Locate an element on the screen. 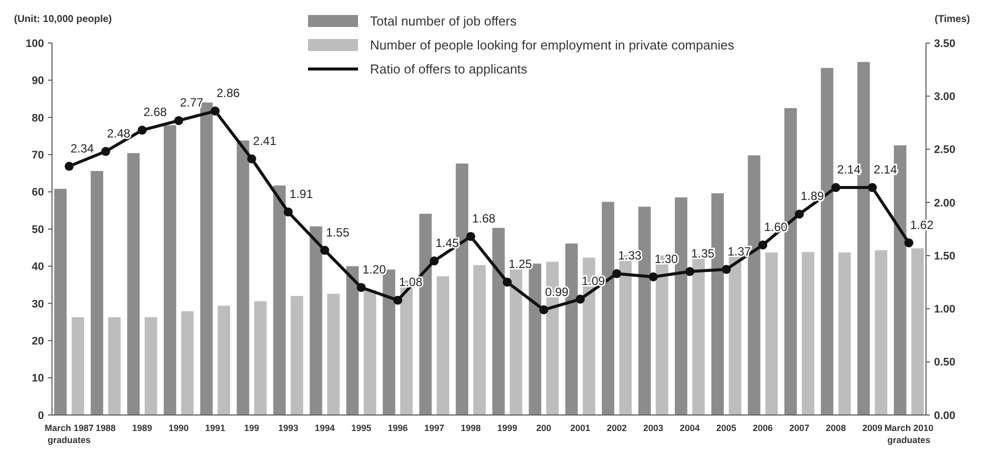  data-label: 2.77 is located at coordinates (192, 103).